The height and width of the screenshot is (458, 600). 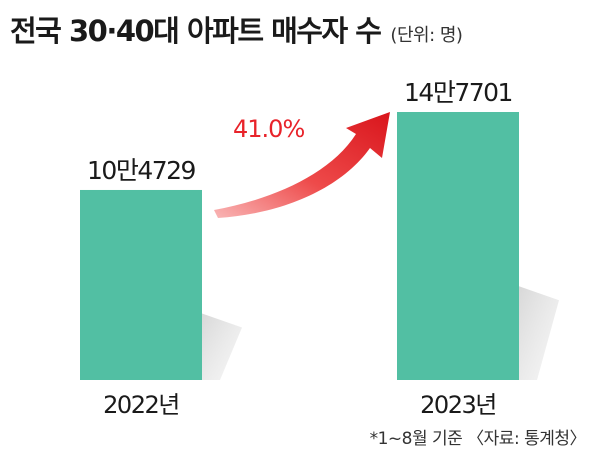 I want to click on footnote: *1~8월 기준 〈자료: 통계청〉, so click(x=478, y=439).